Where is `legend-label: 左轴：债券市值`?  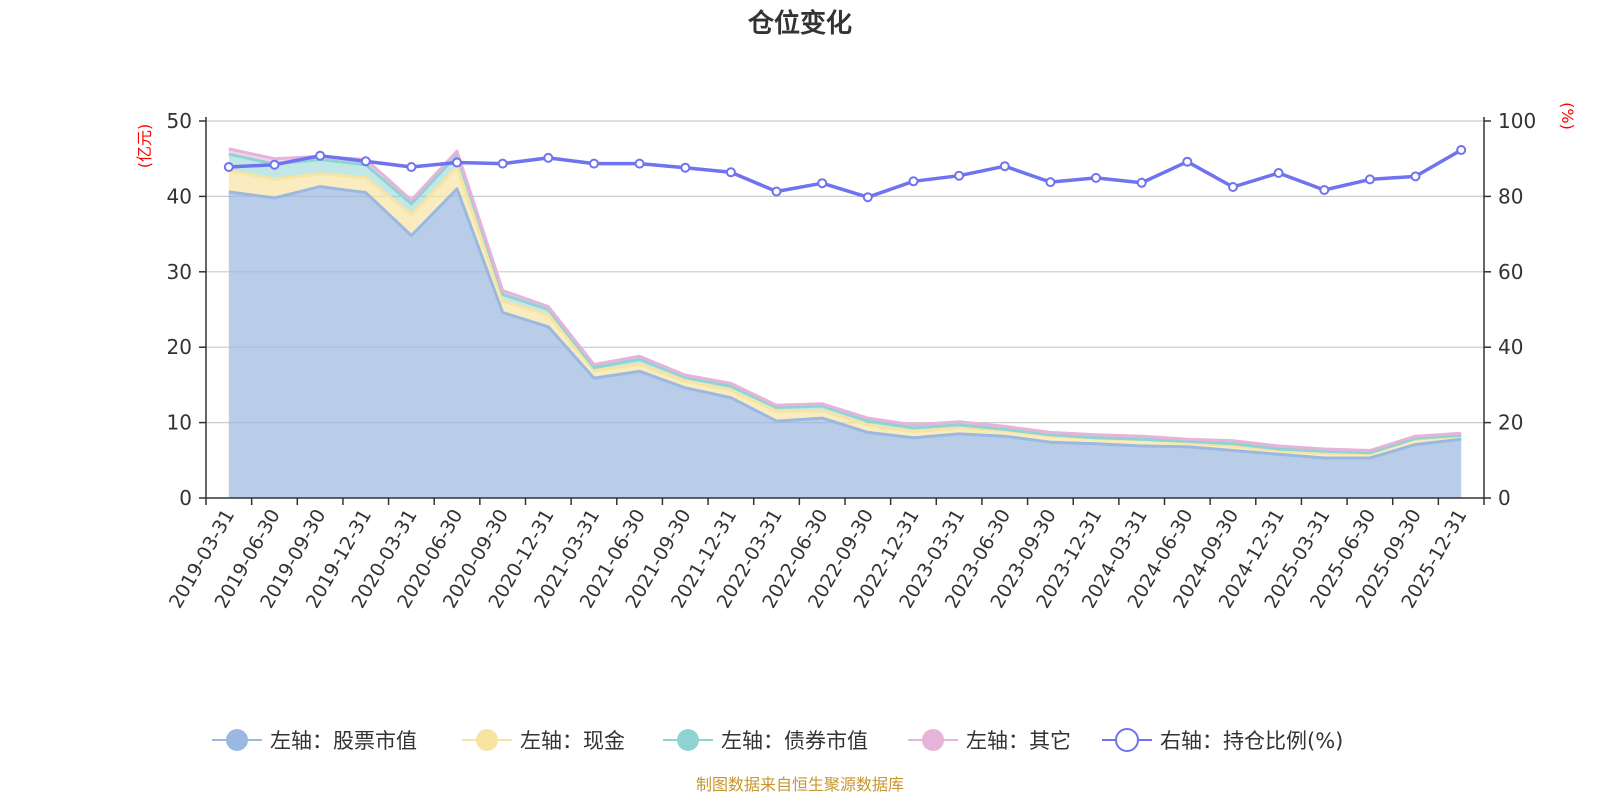 legend-label: 左轴：债券市值 is located at coordinates (794, 741).